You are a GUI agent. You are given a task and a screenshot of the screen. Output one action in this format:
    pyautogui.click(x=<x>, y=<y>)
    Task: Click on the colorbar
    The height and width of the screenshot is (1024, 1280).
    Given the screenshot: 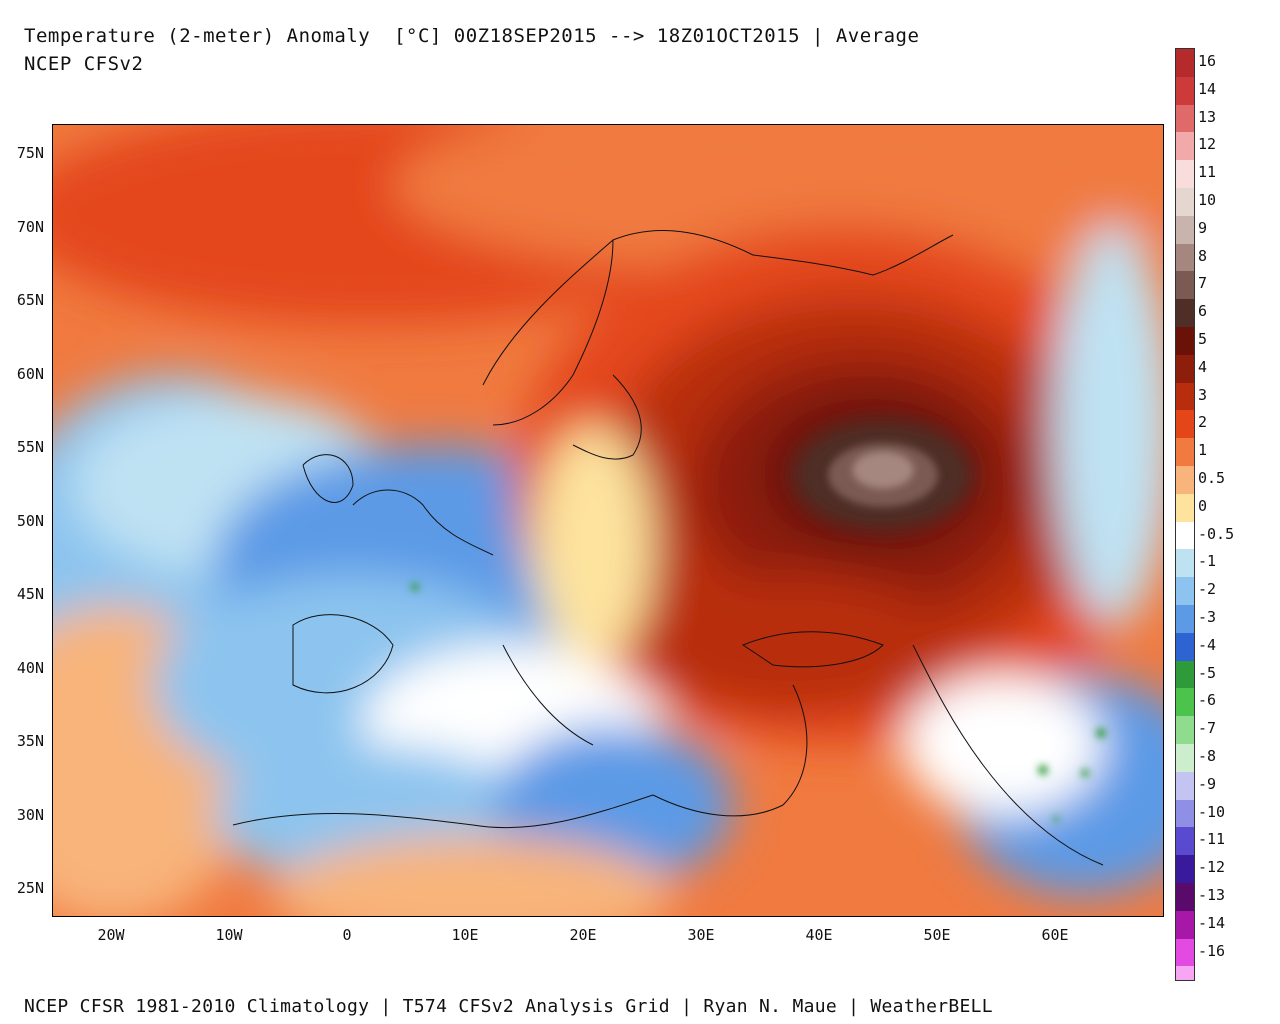 What is the action you would take?
    pyautogui.click(x=1185, y=515)
    